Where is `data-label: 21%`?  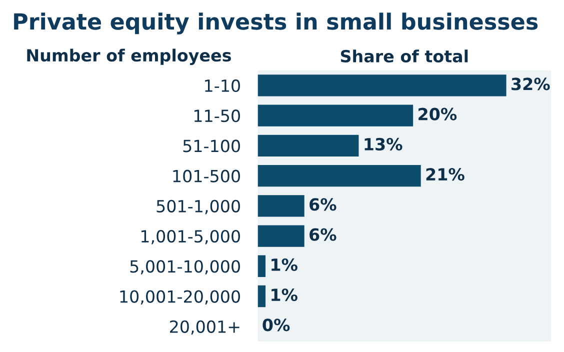 data-label: 21% is located at coordinates (445, 174).